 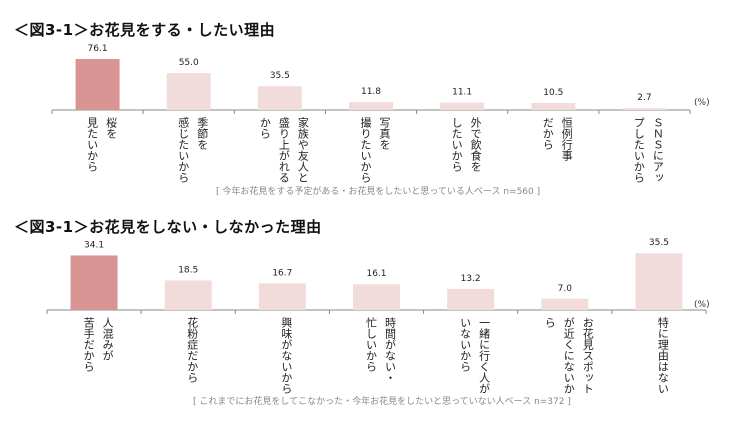 What do you see at coordinates (462, 93) in the screenshot?
I see `data-label: 11.1` at bounding box center [462, 93].